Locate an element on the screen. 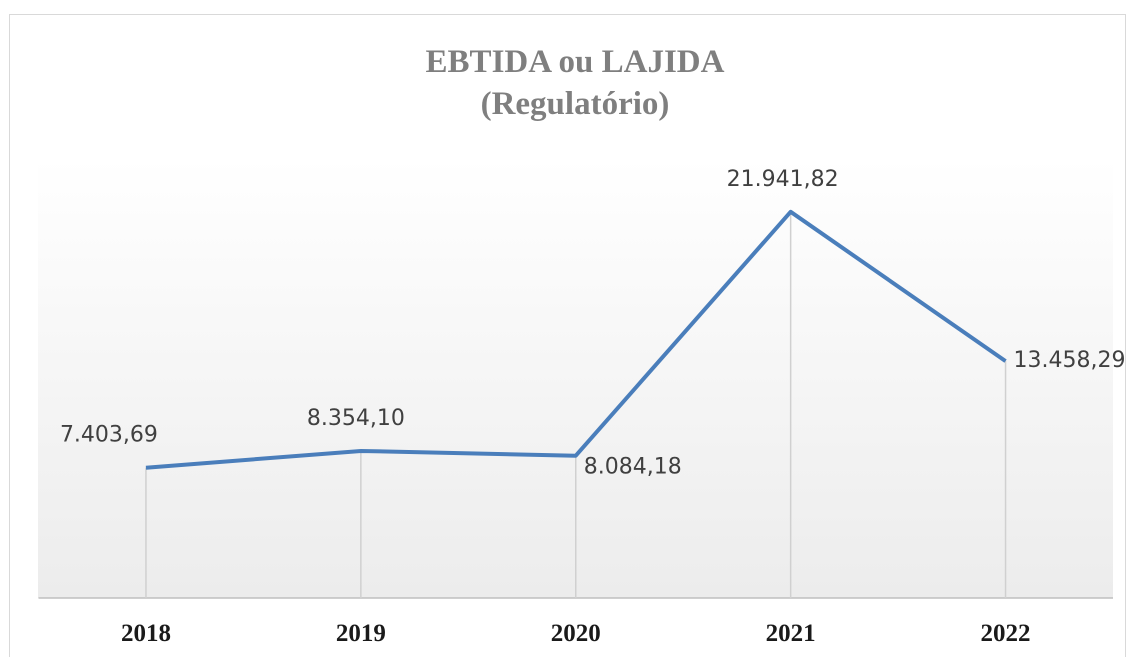  data-label: 7.403,69 is located at coordinates (109, 435).